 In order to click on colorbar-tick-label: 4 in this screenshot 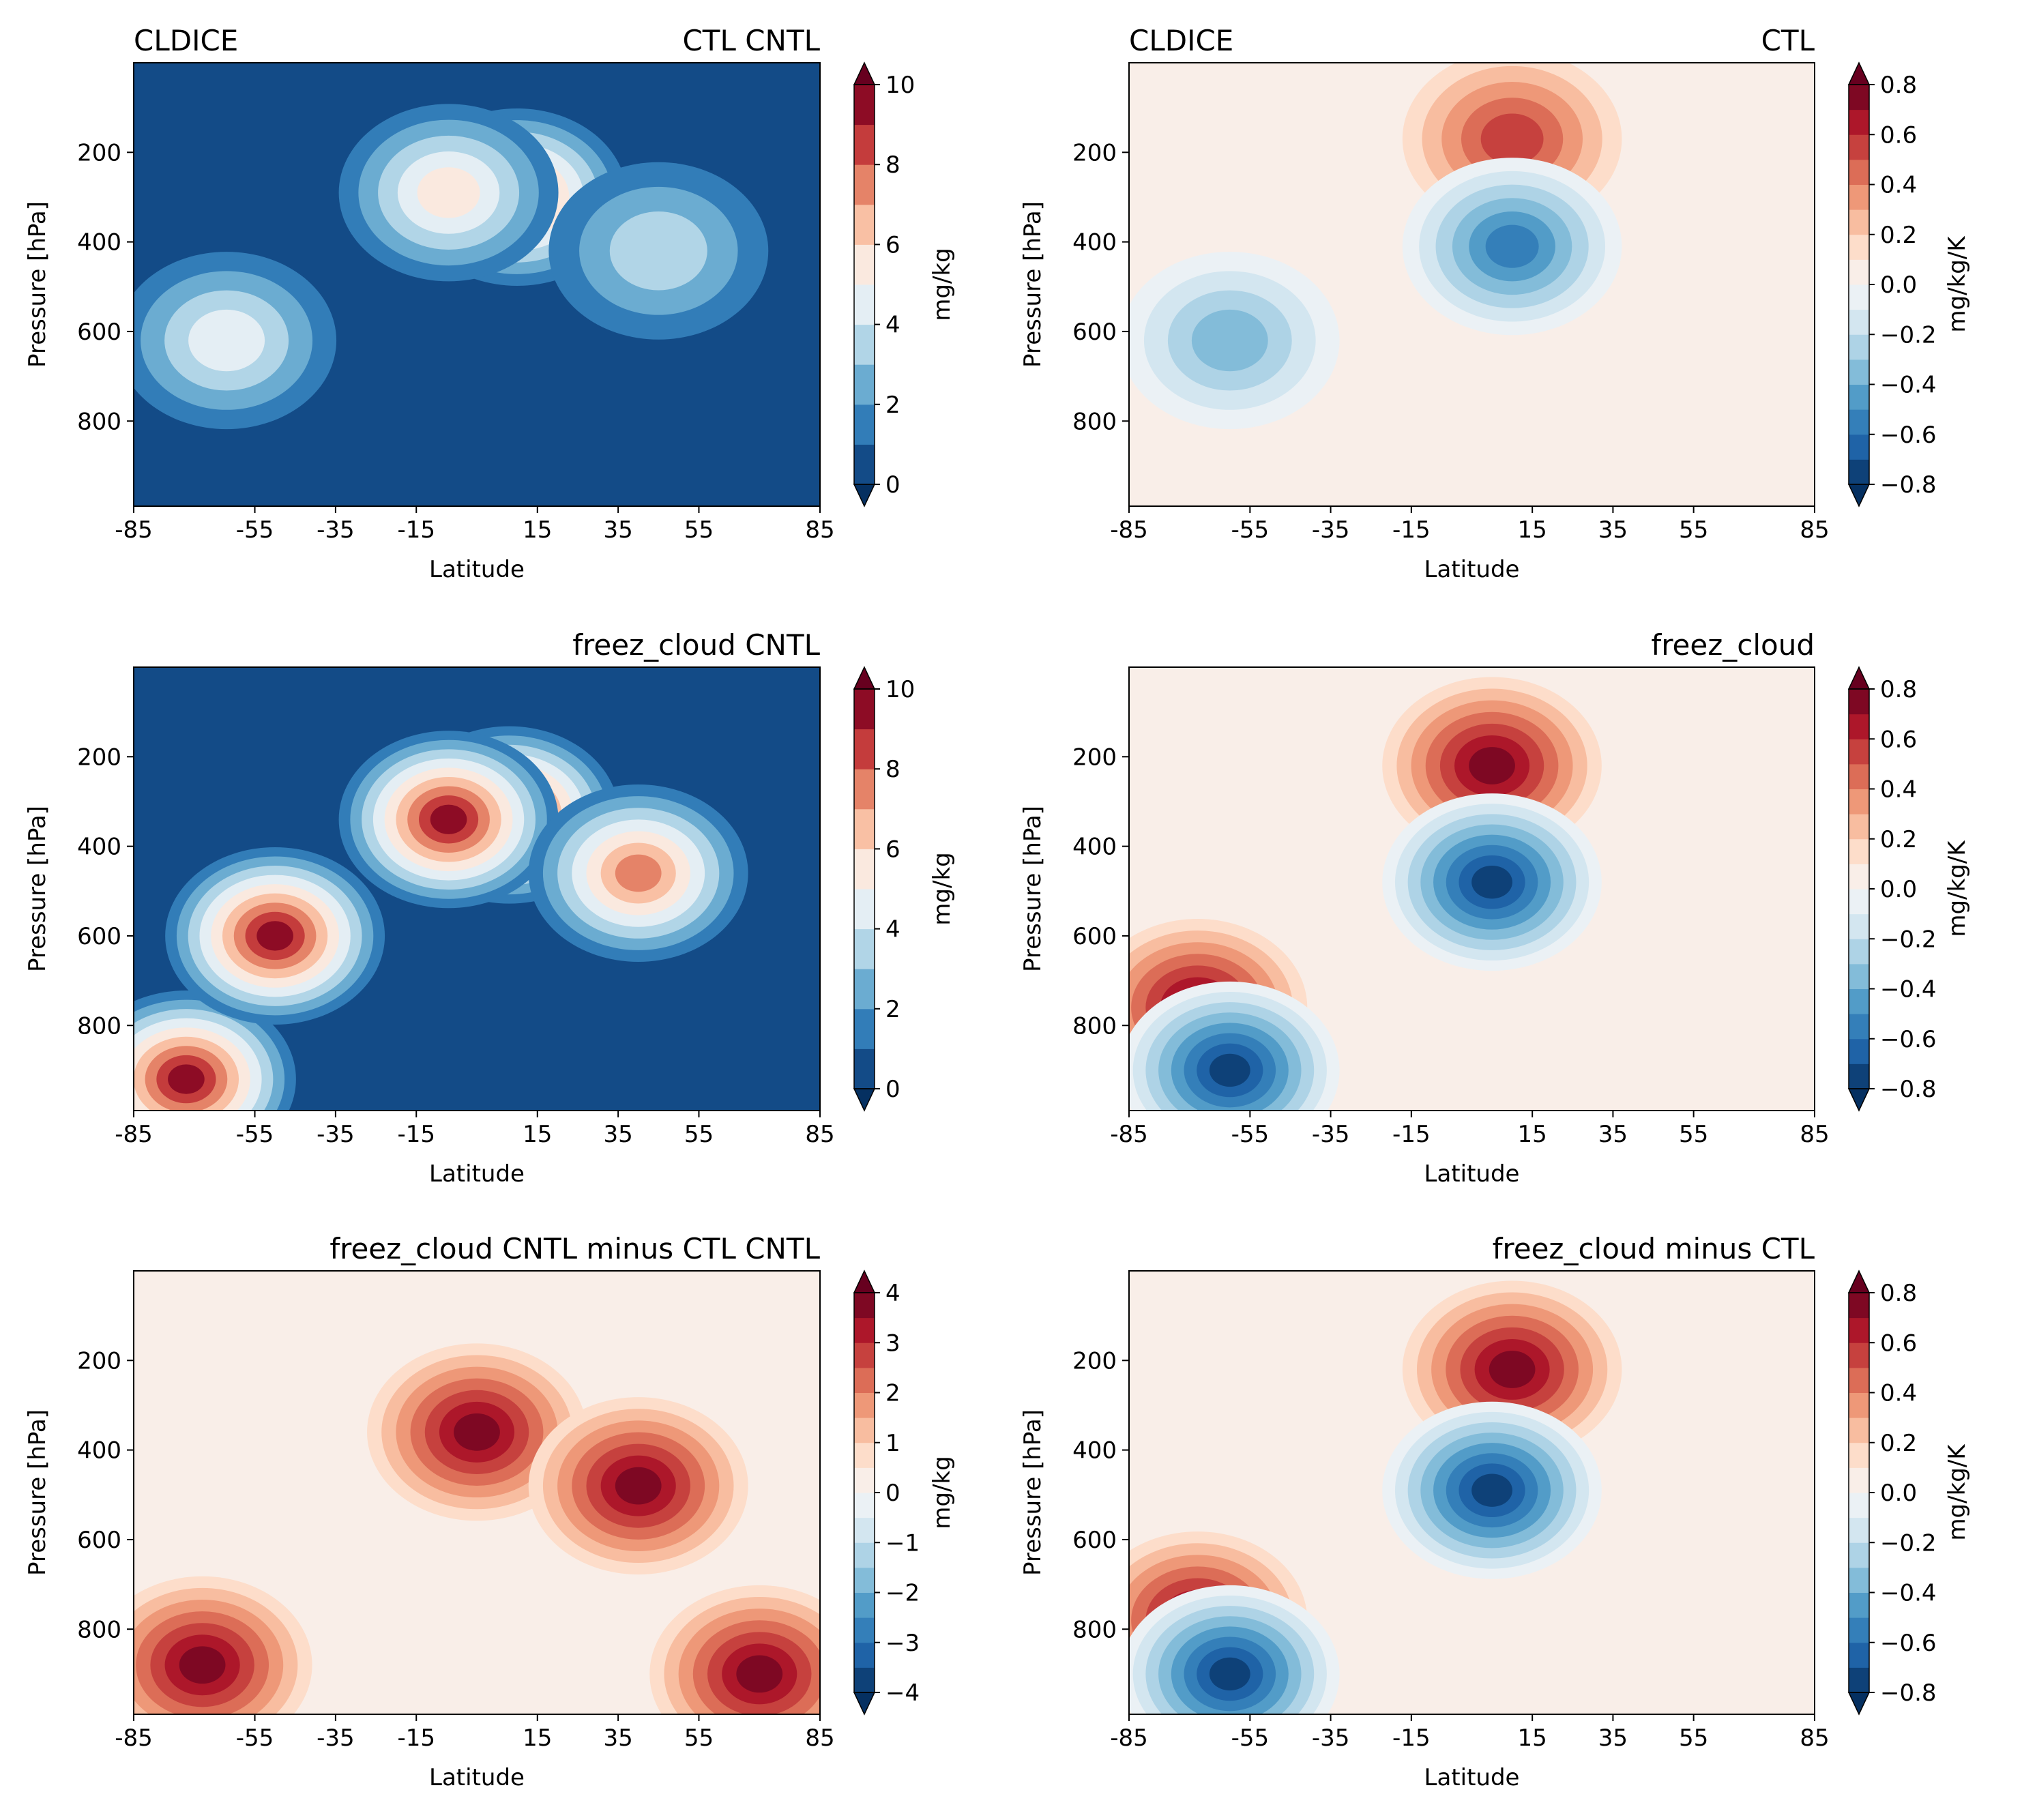, I will do `click(892, 325)`.